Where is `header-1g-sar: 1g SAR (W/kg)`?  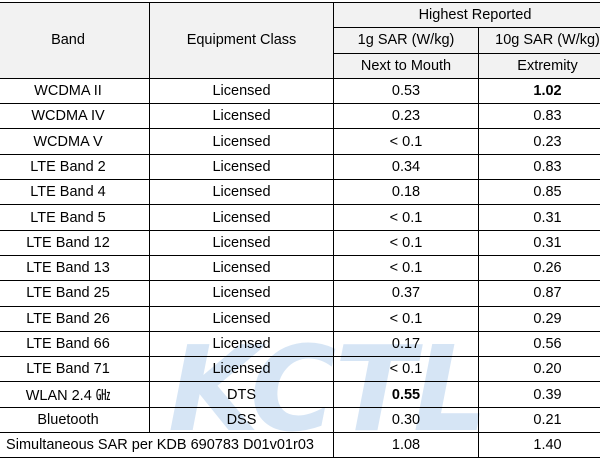
header-1g-sar: 1g SAR (W/kg) is located at coordinates (406, 40).